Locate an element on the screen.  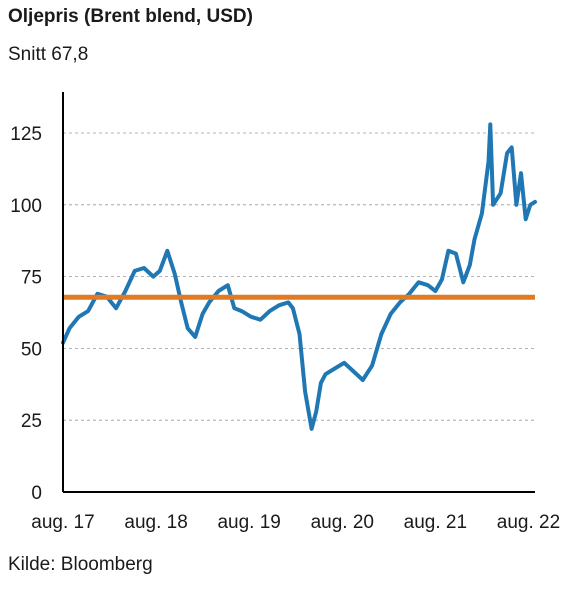
y-tick-label-100: 100 is located at coordinates (26, 206).